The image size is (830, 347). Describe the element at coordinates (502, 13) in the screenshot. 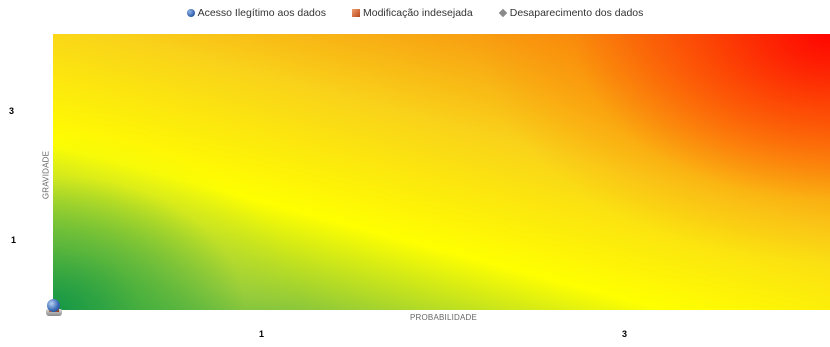

I see `legend-diamond-icon` at that location.